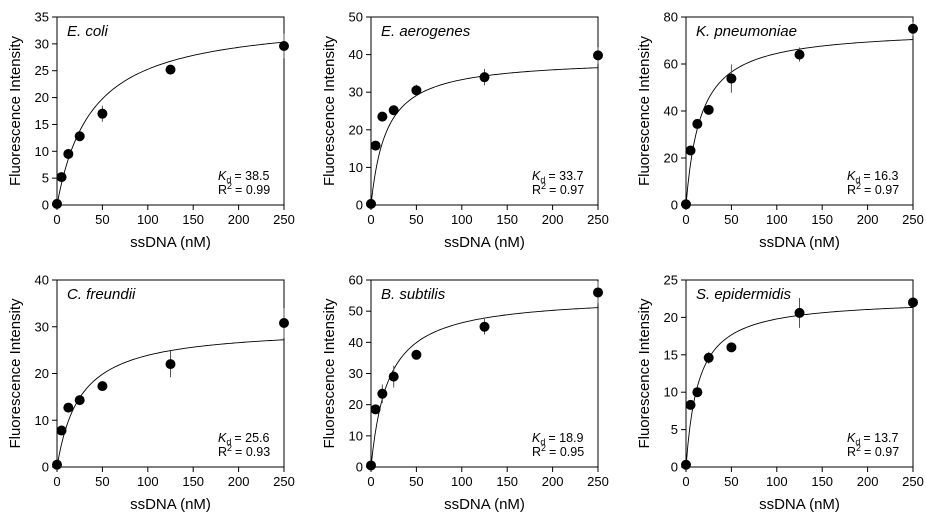 The image size is (926, 517). Describe the element at coordinates (356, 17) in the screenshot. I see `y-tick-label: 50` at that location.